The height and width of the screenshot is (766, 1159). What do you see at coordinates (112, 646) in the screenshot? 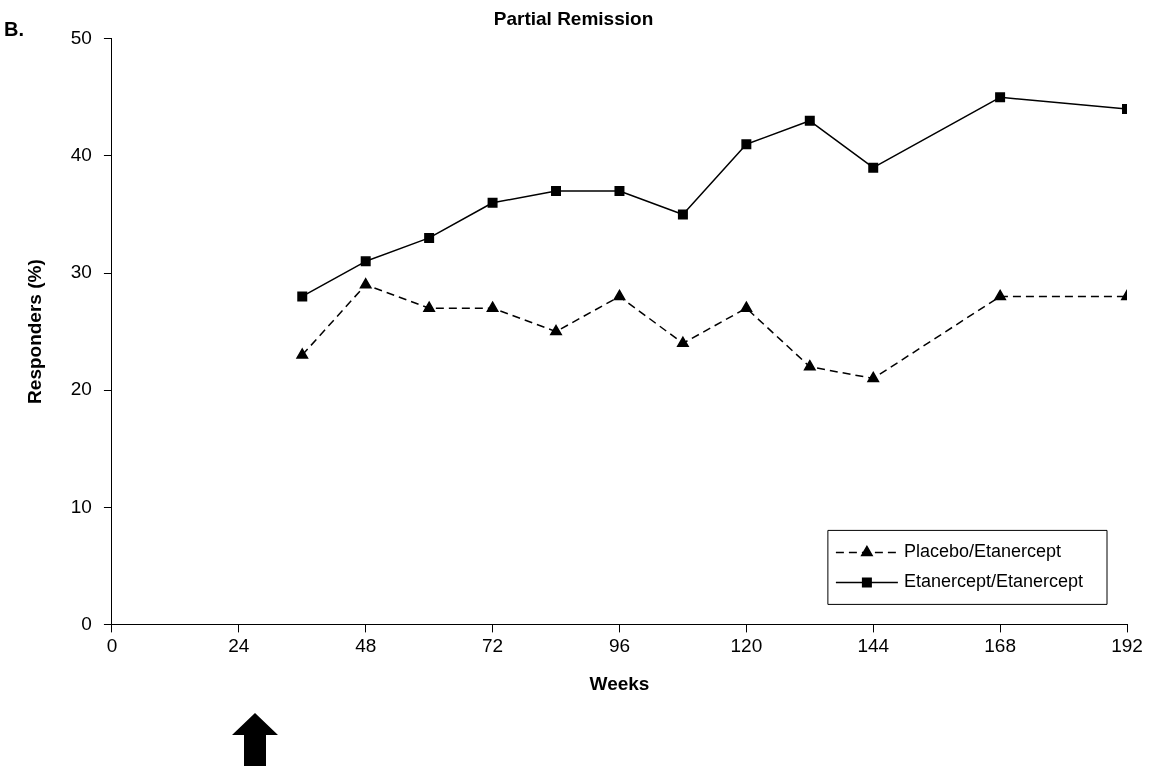
I see `x-tick-label: 0` at bounding box center [112, 646].